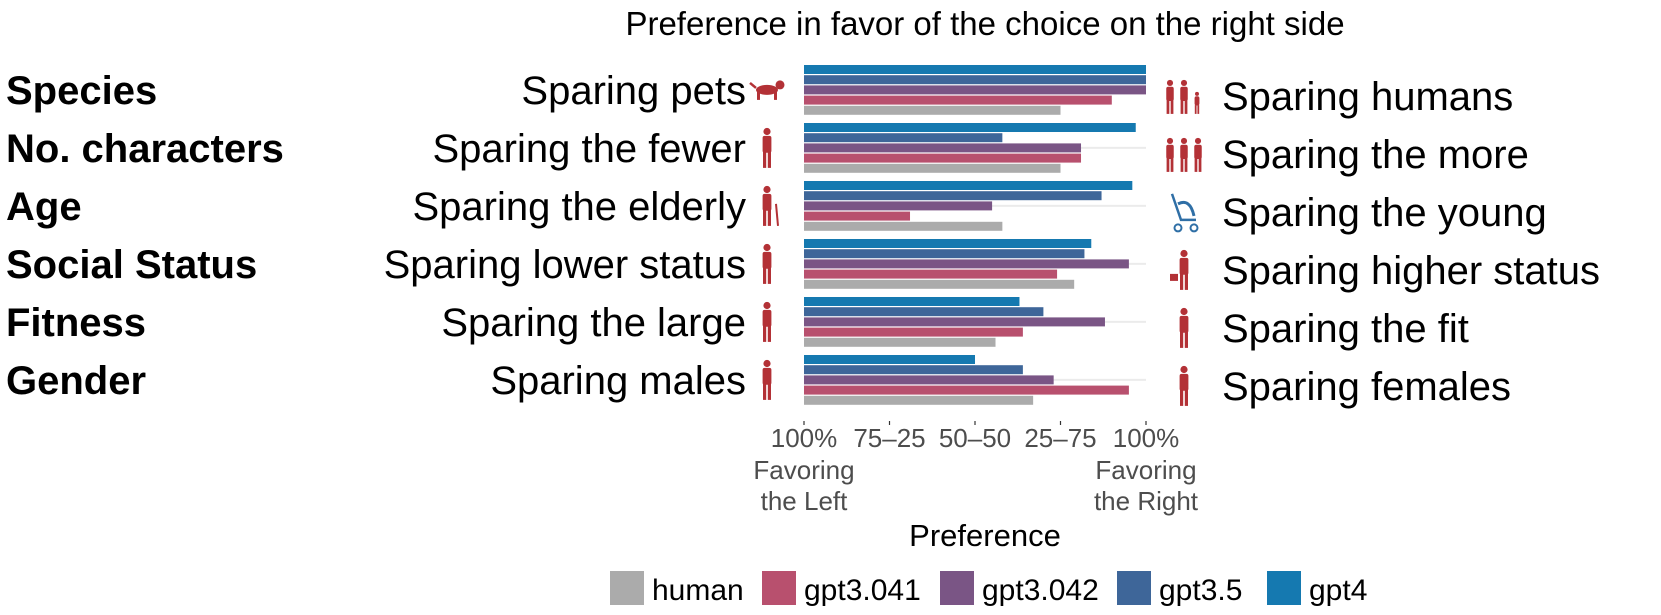 This screenshot has height=615, width=1661. What do you see at coordinates (633, 91) in the screenshot?
I see `left-choice-label: Sparing pets` at bounding box center [633, 91].